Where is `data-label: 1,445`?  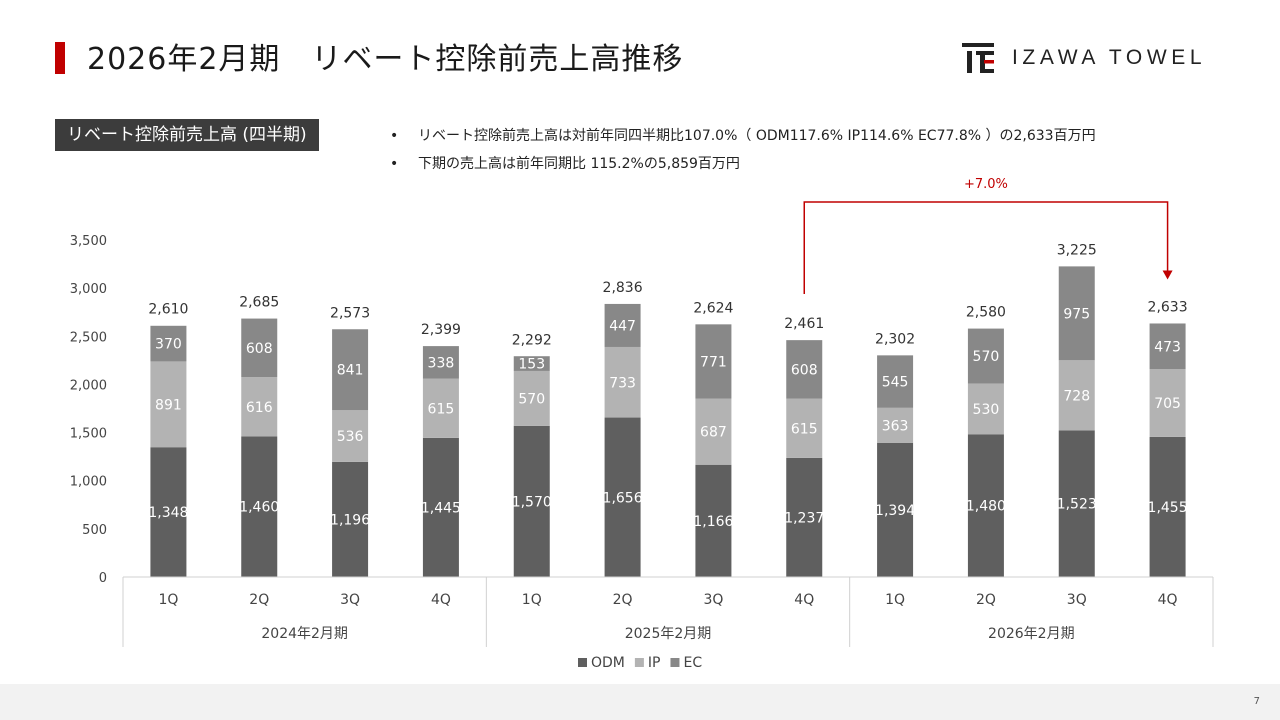 data-label: 1,445 is located at coordinates (441, 508).